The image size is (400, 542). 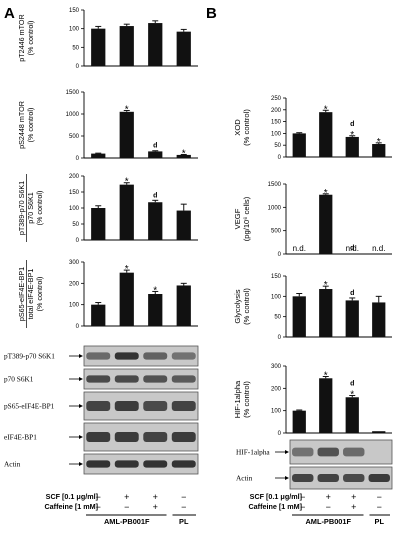 What do you see at coordinates (237, 127) in the screenshot?
I see `y-axis-label: XOD` at bounding box center [237, 127].